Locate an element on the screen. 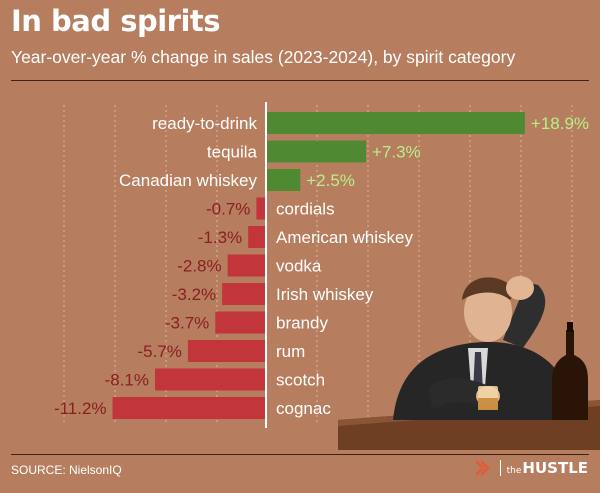 This screenshot has height=493, width=600. brand-name: theHUSTLE is located at coordinates (547, 468).